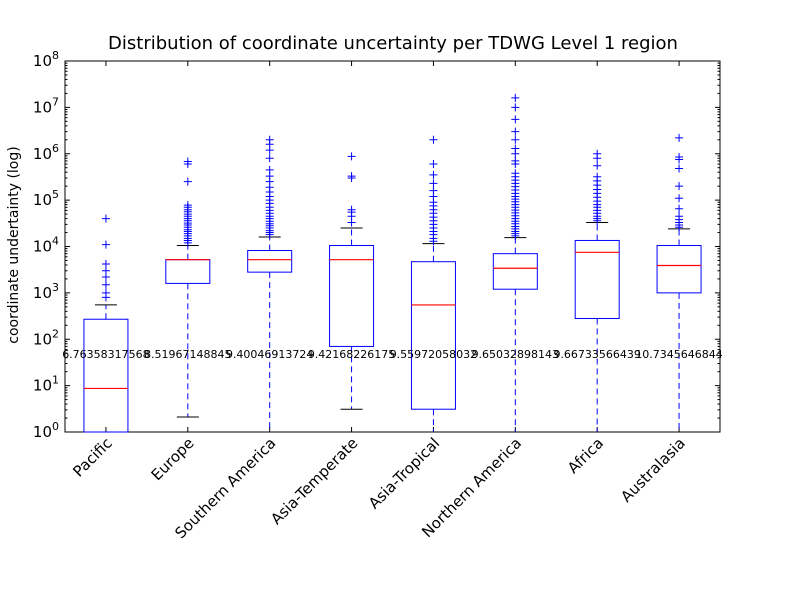  I want to click on box-annotation: 9.40046913724, so click(269, 354).